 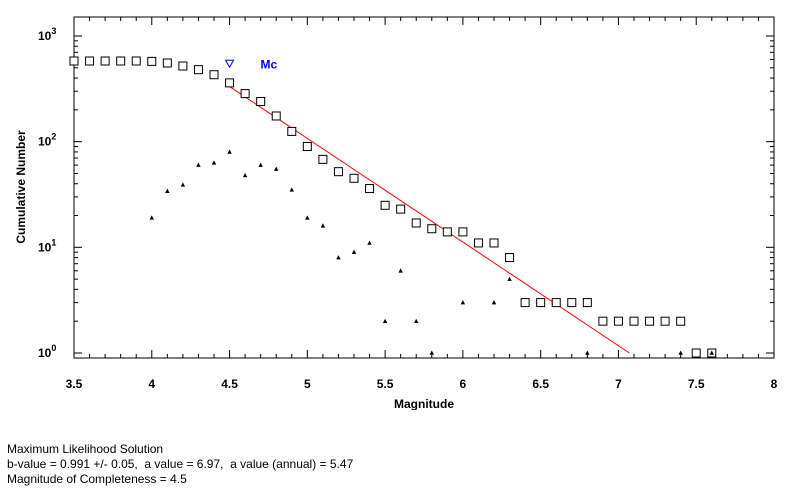 What do you see at coordinates (47, 140) in the screenshot?
I see `y-tick-label: 10²` at bounding box center [47, 140].